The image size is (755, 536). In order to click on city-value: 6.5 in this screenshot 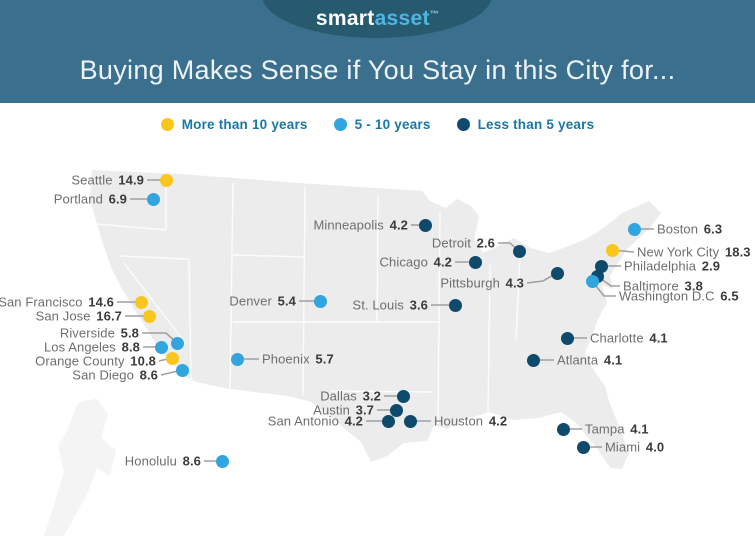, I will do `click(729, 296)`.